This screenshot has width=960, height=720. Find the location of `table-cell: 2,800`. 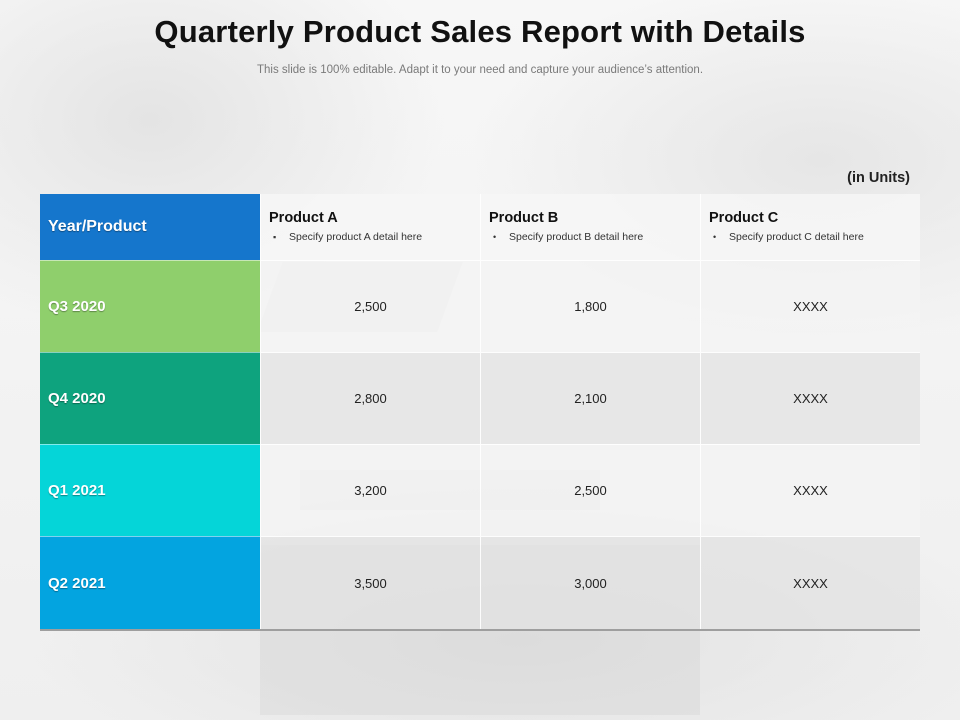

table-cell: 2,800 is located at coordinates (370, 398).